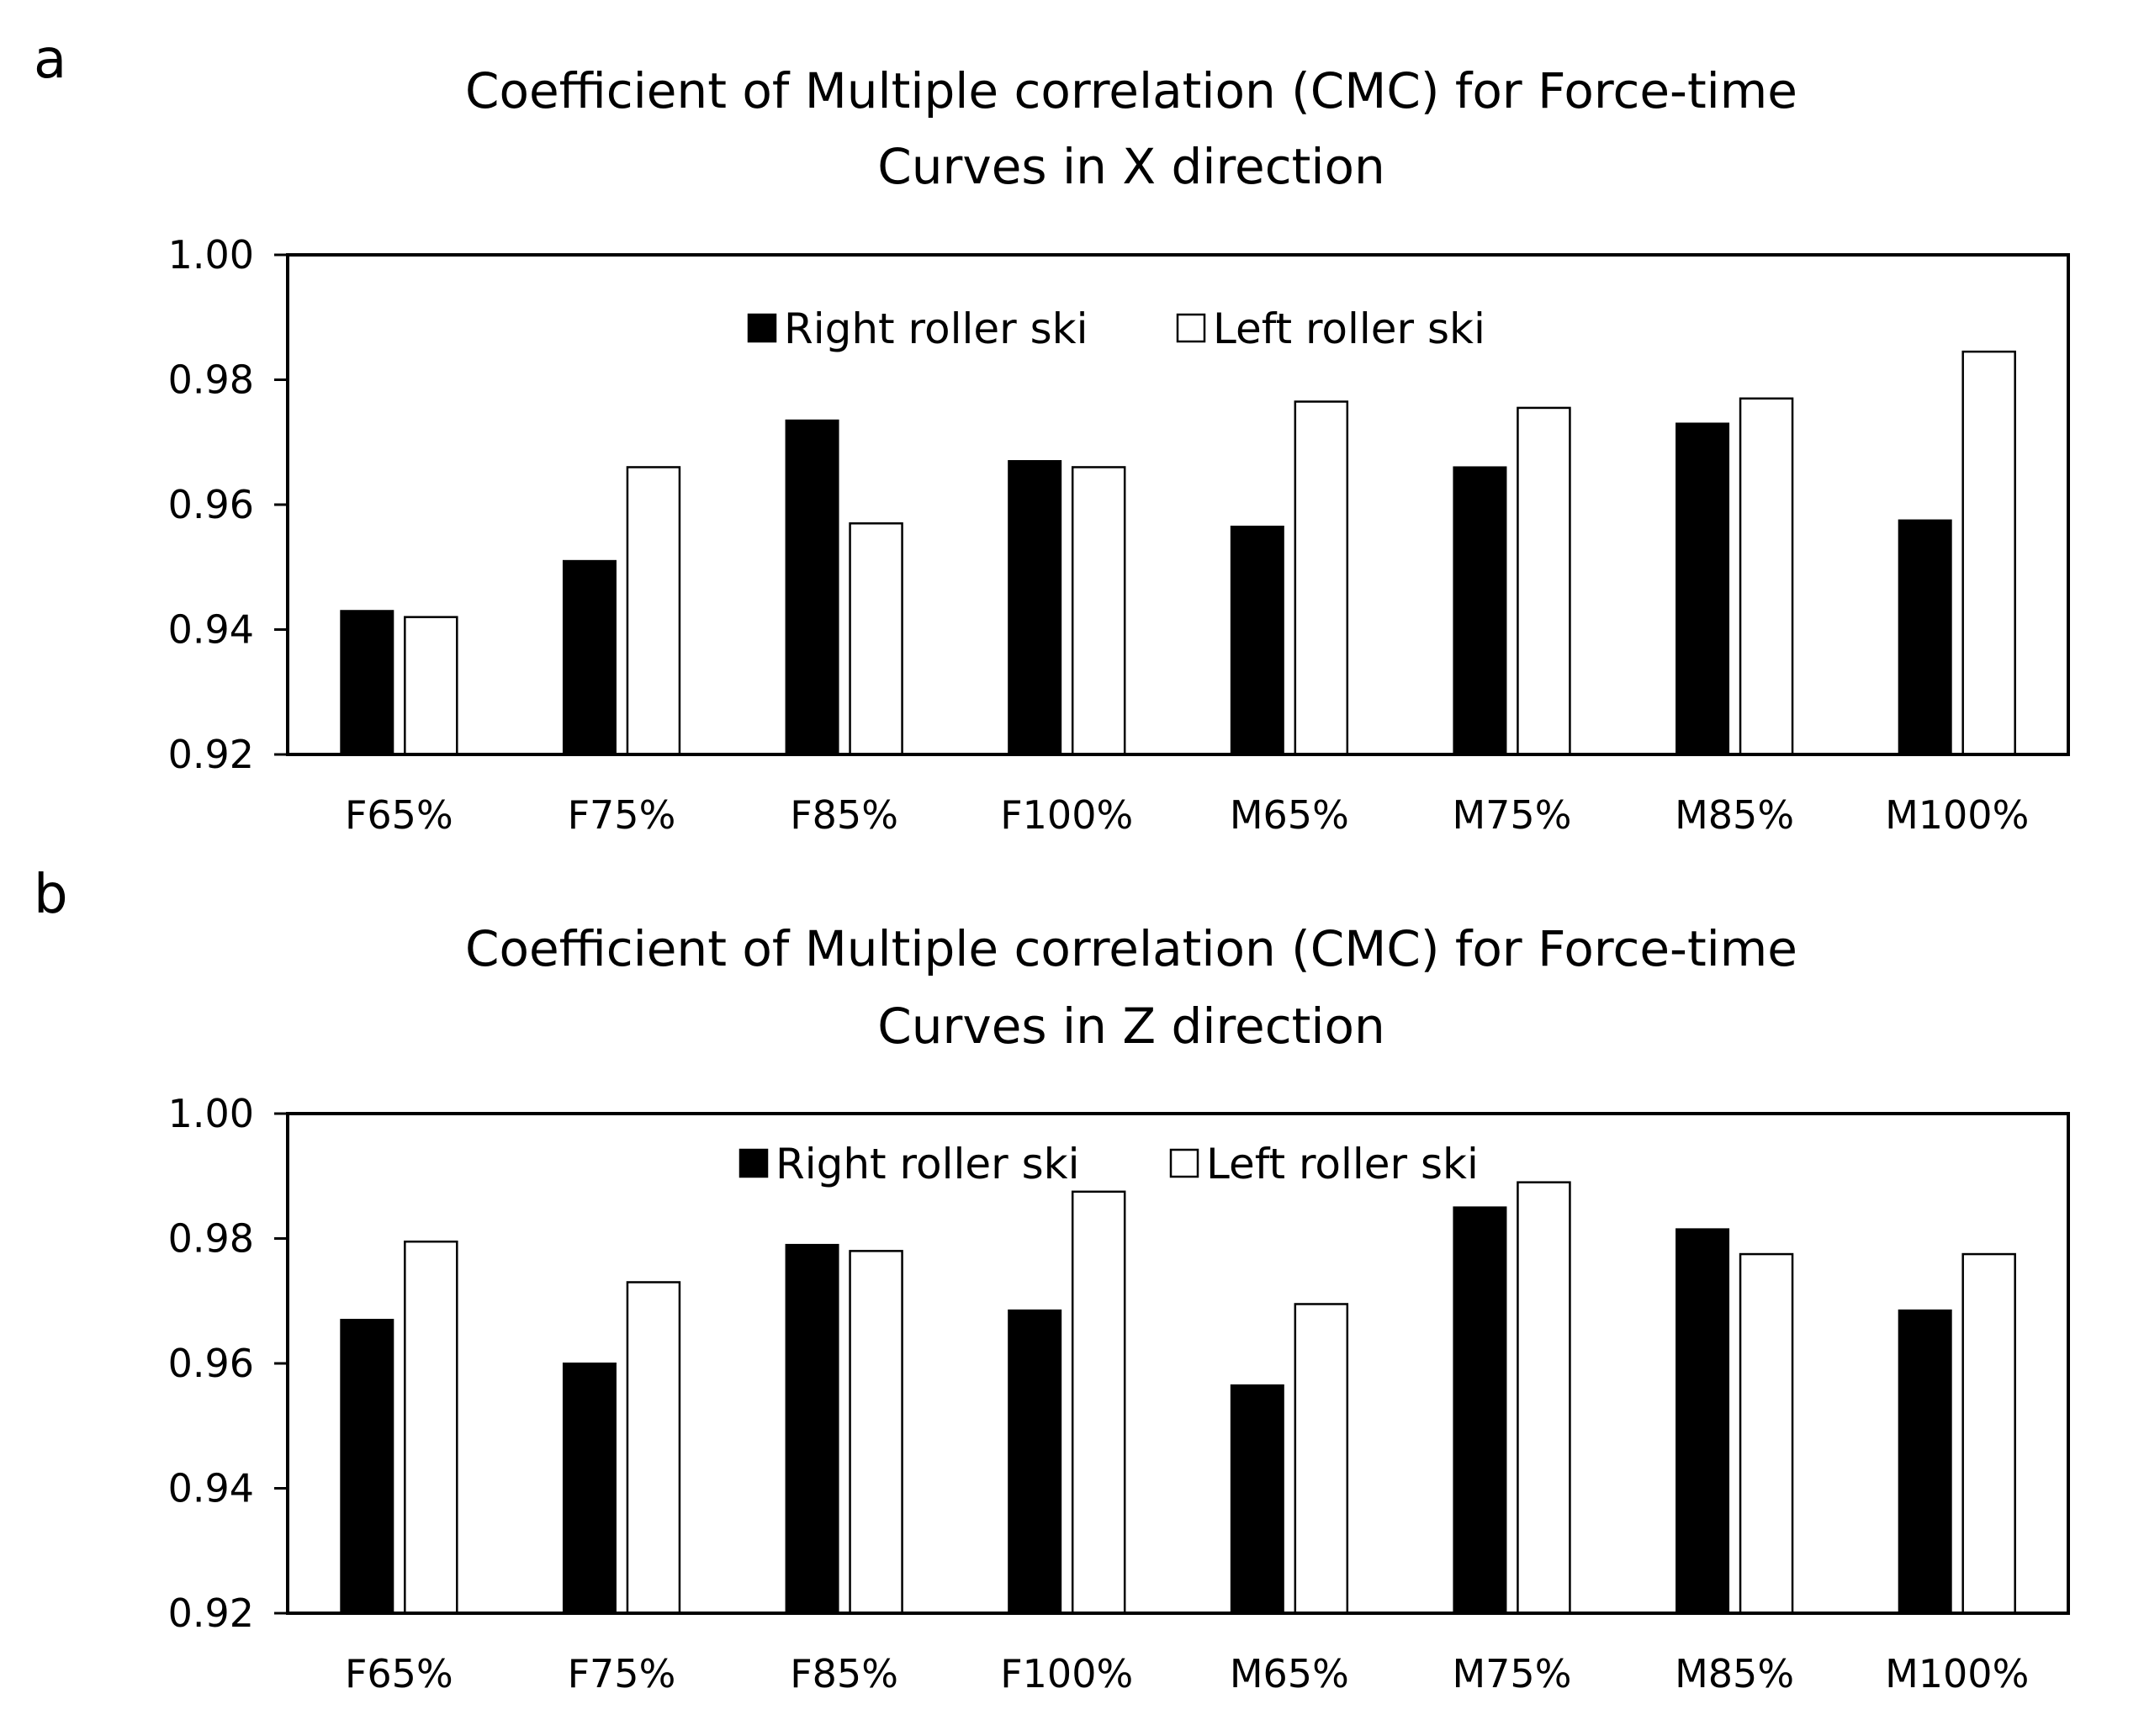 This screenshot has height=1736, width=2144. Describe the element at coordinates (1130, 166) in the screenshot. I see `chart-title-line-2: Curves in X direction` at that location.